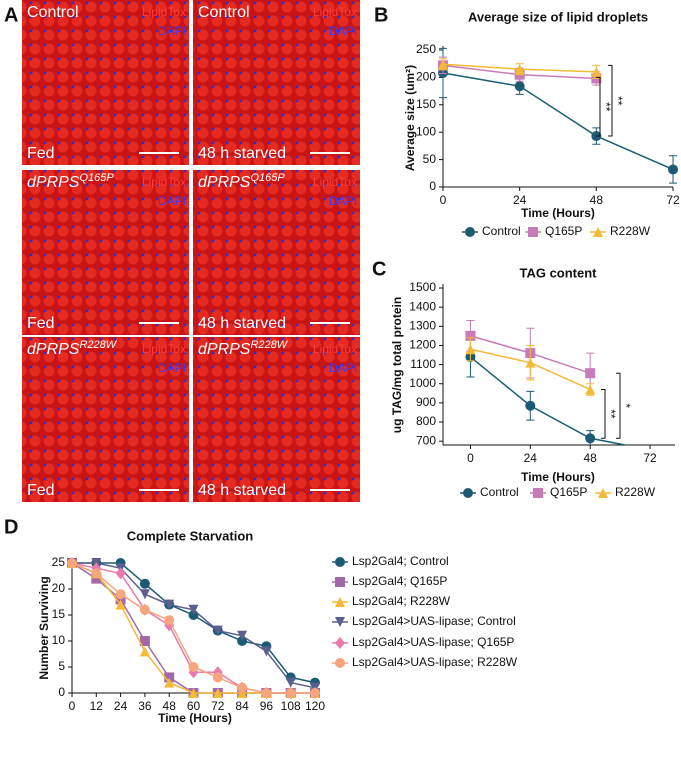  What do you see at coordinates (426, 104) in the screenshot?
I see `y-tick-label: 150` at bounding box center [426, 104].